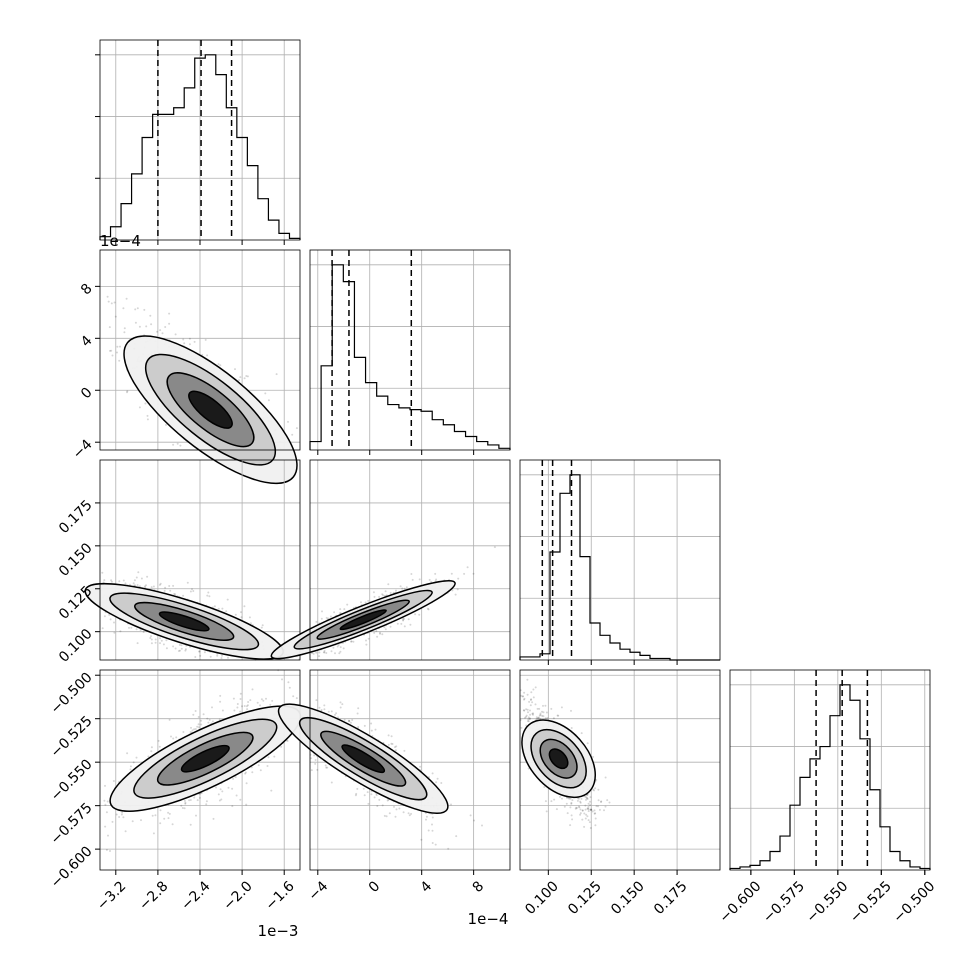 This screenshot has height=970, width=970. What do you see at coordinates (390, 560) in the screenshot?
I see `scatter-panel-p2-p1` at bounding box center [390, 560].